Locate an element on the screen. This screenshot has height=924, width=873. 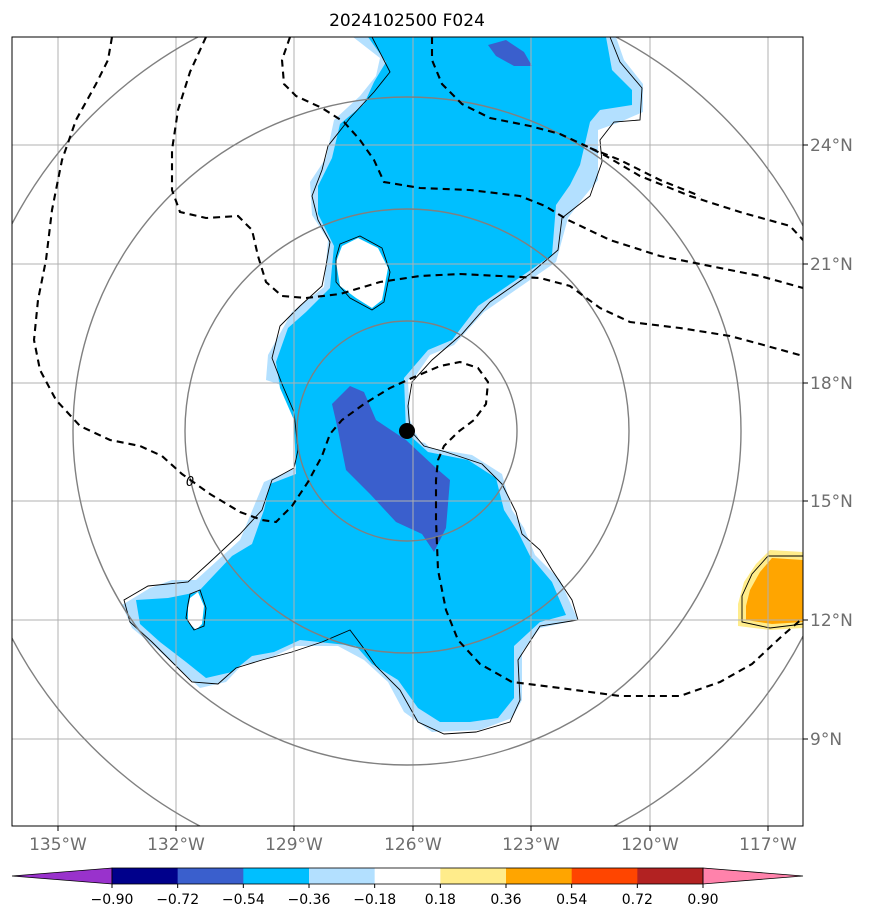
shading-hole-north is located at coordinates (362, 273).